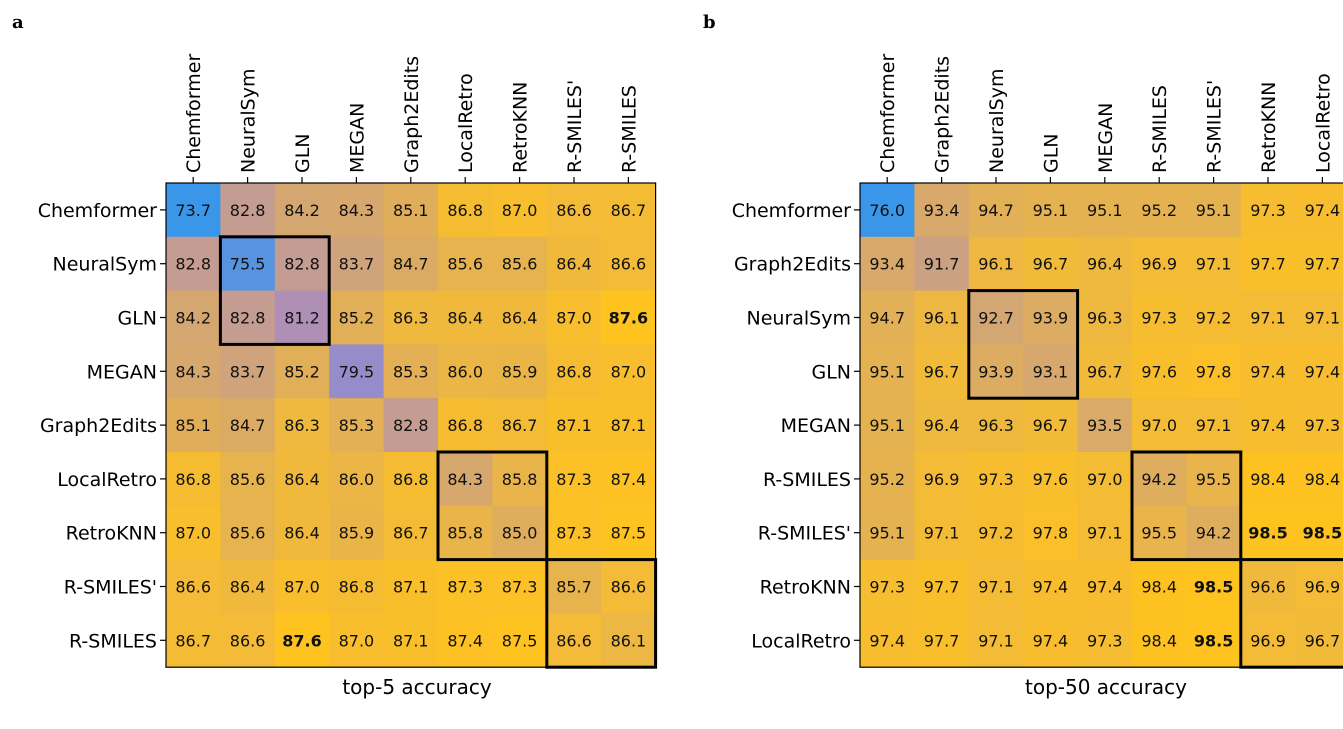 This screenshot has width=1343, height=729. Describe the element at coordinates (357, 533) in the screenshot. I see `cell-value-label: 85.9` at that location.